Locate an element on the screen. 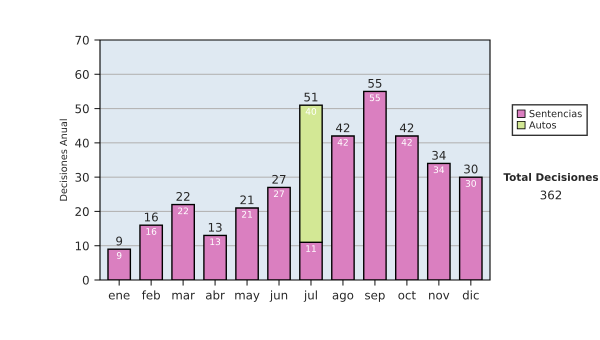  data-label: 11 is located at coordinates (311, 248).